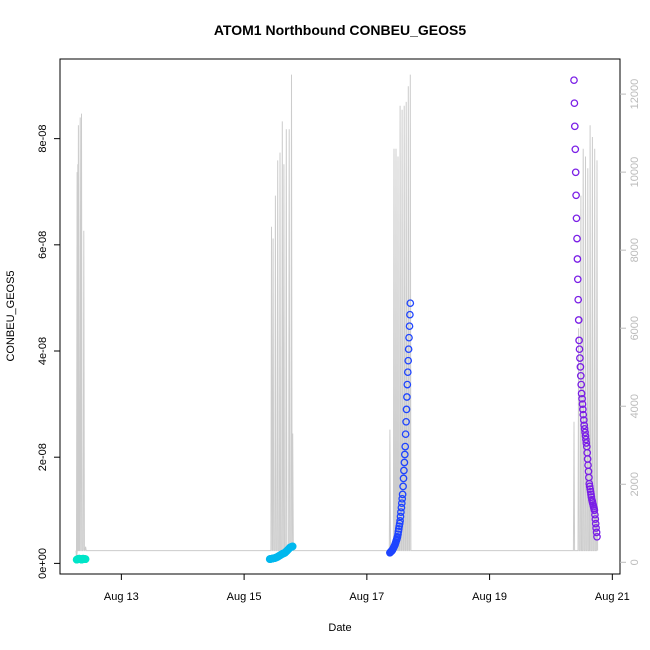 The width and height of the screenshot is (650, 650). Describe the element at coordinates (11, 315) in the screenshot. I see `y-axis-label: CONBEU_GEOS5` at that location.